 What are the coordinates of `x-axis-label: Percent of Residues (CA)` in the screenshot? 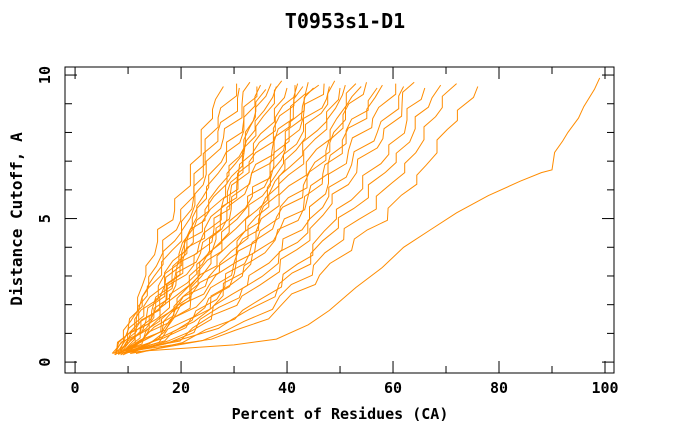 It's located at (340, 414).